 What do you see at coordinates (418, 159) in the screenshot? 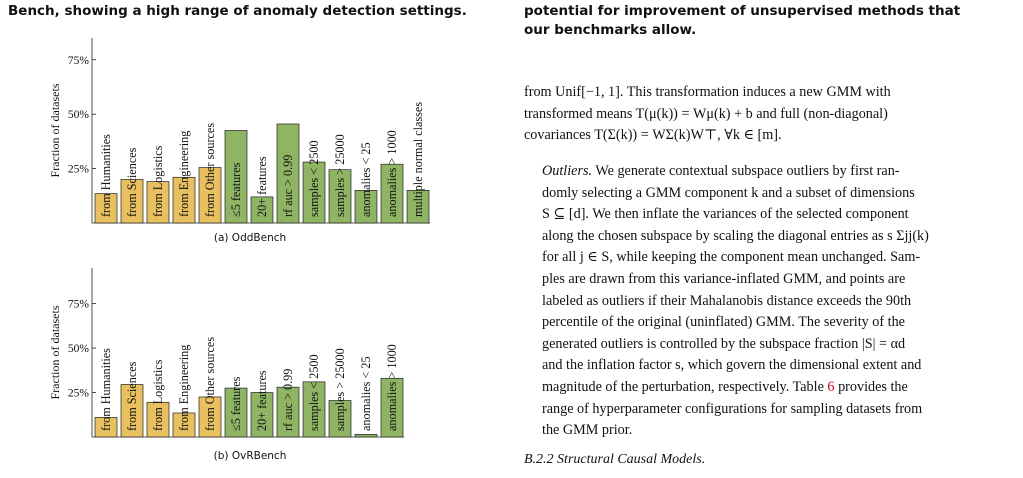
I see `bar-category-label: multiple normal classes` at bounding box center [418, 159].